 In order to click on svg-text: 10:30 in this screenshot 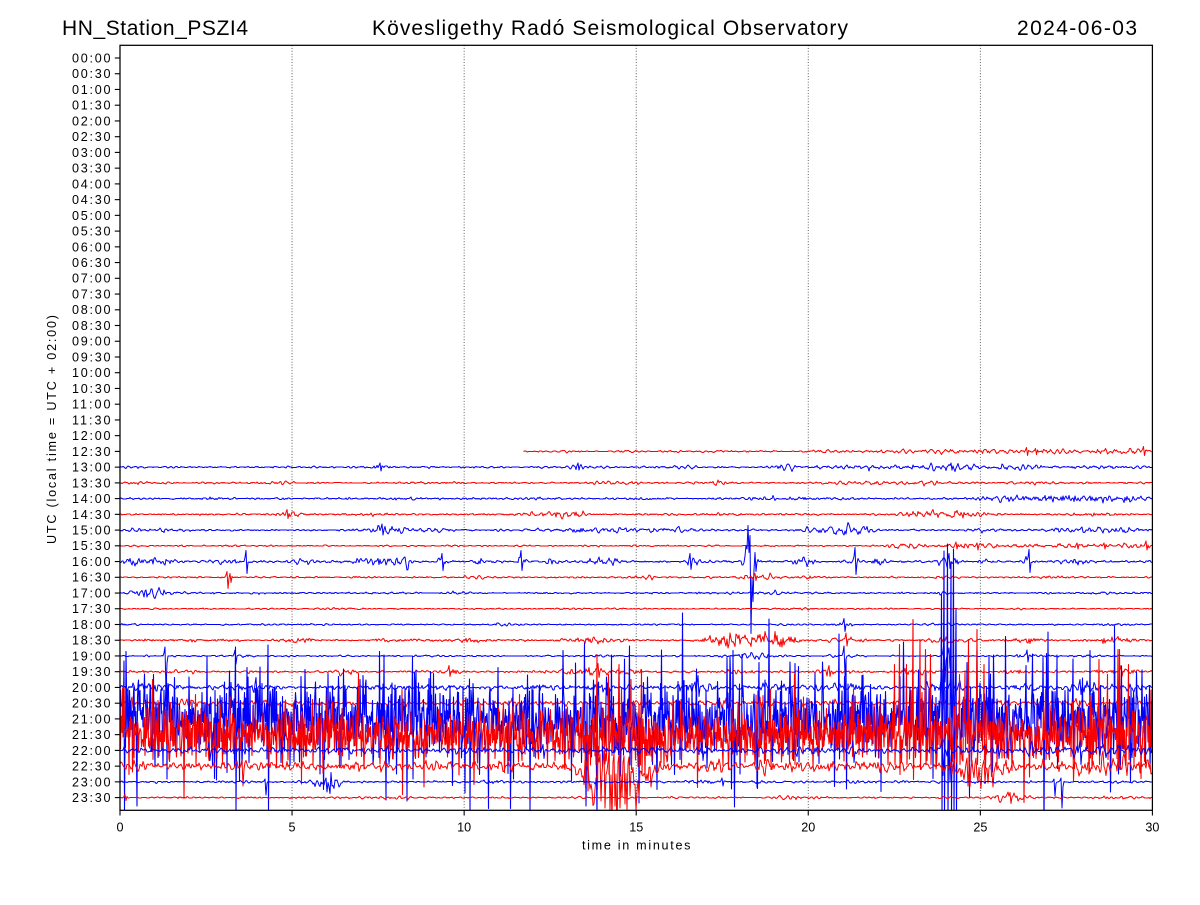, I will do `click(91, 389)`.